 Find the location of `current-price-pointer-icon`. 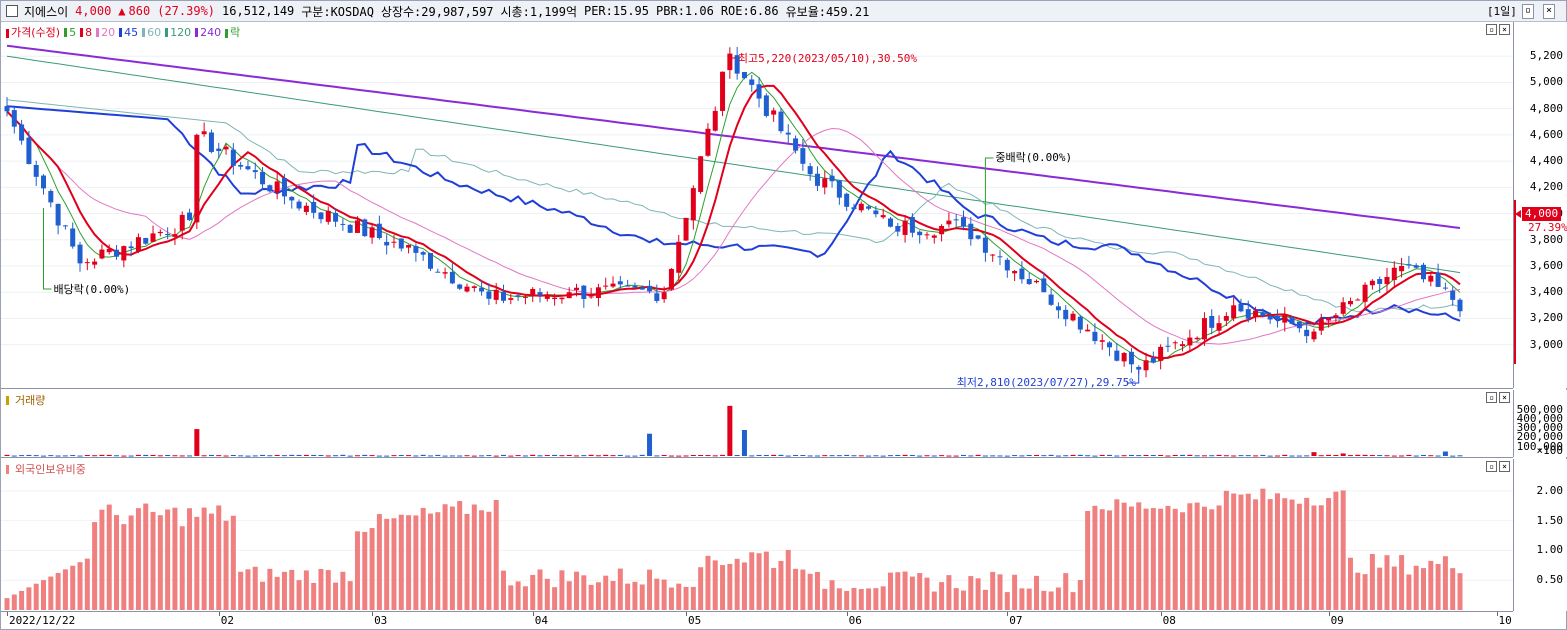

current-price-pointer-icon is located at coordinates (1518, 213).